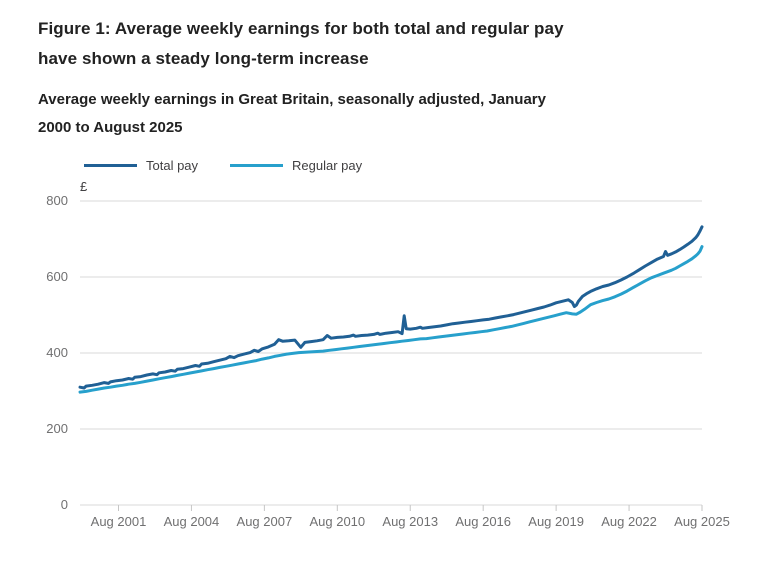 Image resolution: width=770 pixels, height=565 pixels. I want to click on legend-label-total-pay: Total pay, so click(172, 165).